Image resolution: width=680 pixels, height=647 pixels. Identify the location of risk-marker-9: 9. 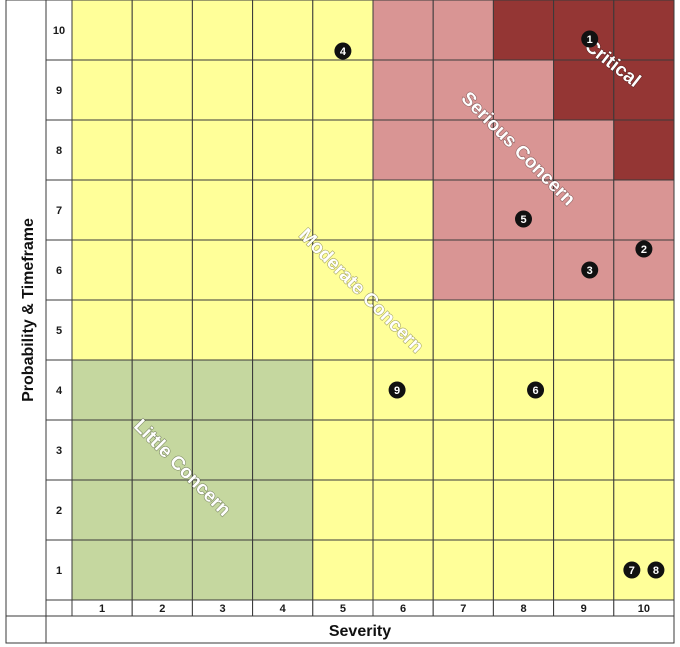
(397, 390).